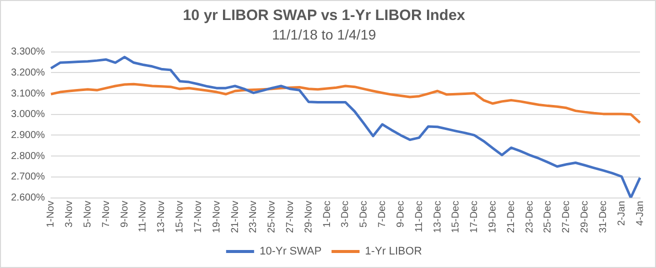  I want to click on x-tick-label: 15-Dec, so click(456, 217).